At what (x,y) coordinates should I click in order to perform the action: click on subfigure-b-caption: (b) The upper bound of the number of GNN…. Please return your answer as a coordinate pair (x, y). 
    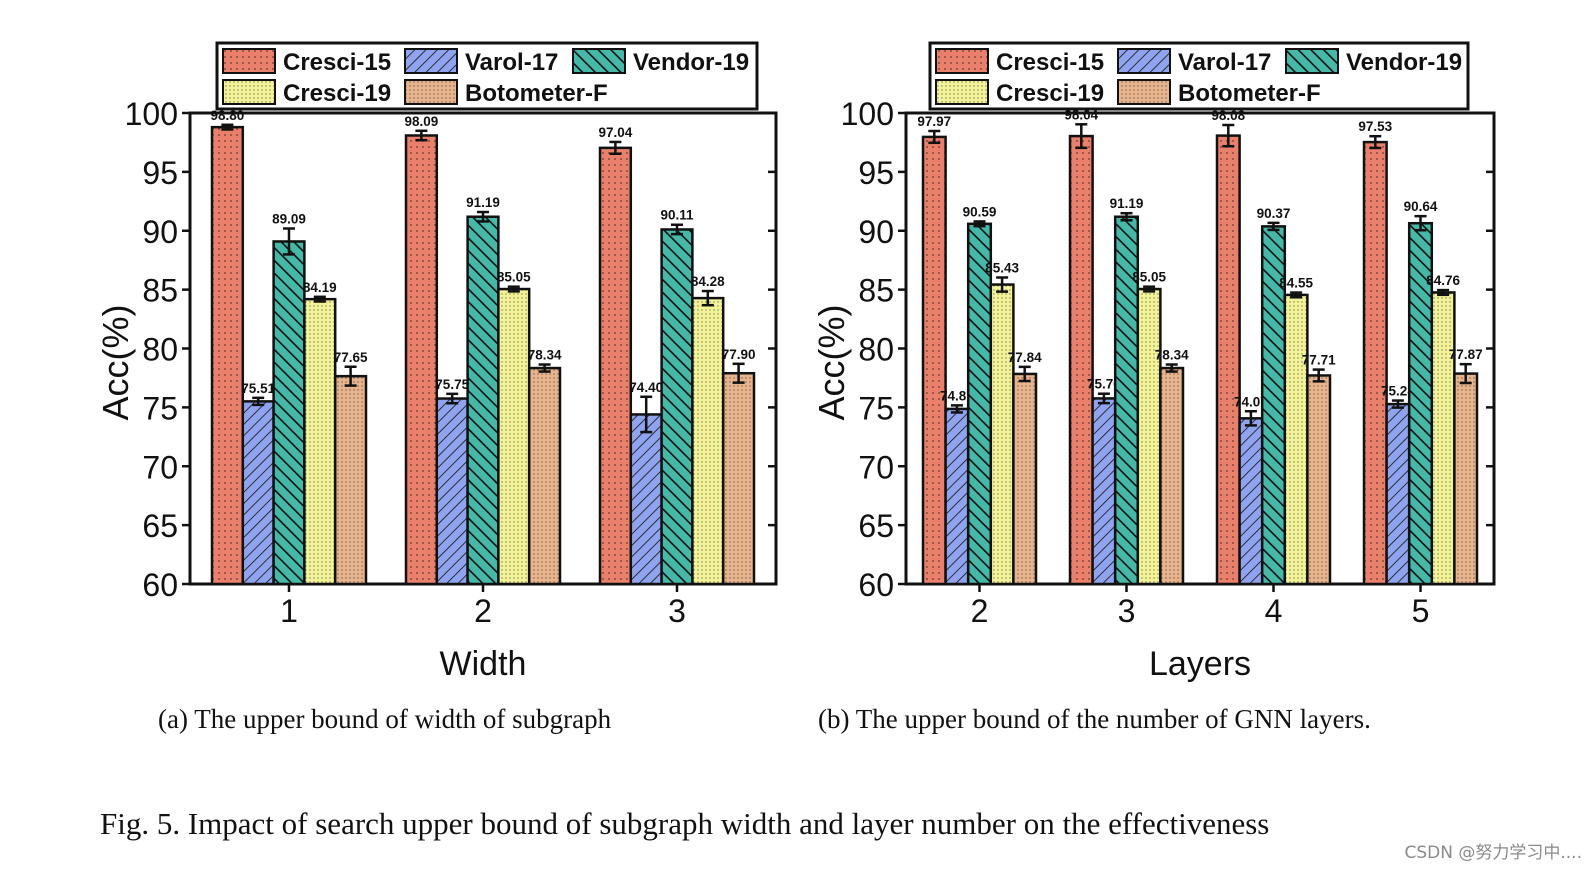
    Looking at the image, I should click on (1094, 719).